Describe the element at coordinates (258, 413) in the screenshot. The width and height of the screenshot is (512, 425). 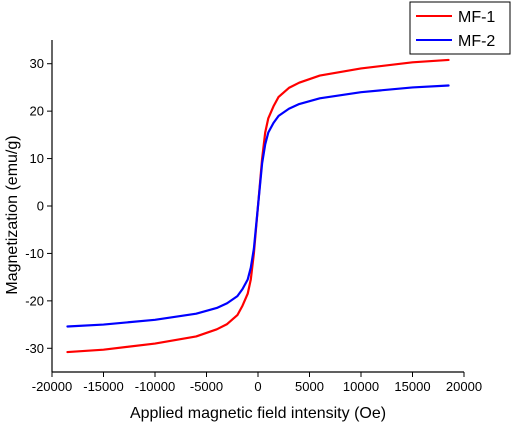
I see `x-axis-title: Applied magnetic field intensity (Oe)` at that location.